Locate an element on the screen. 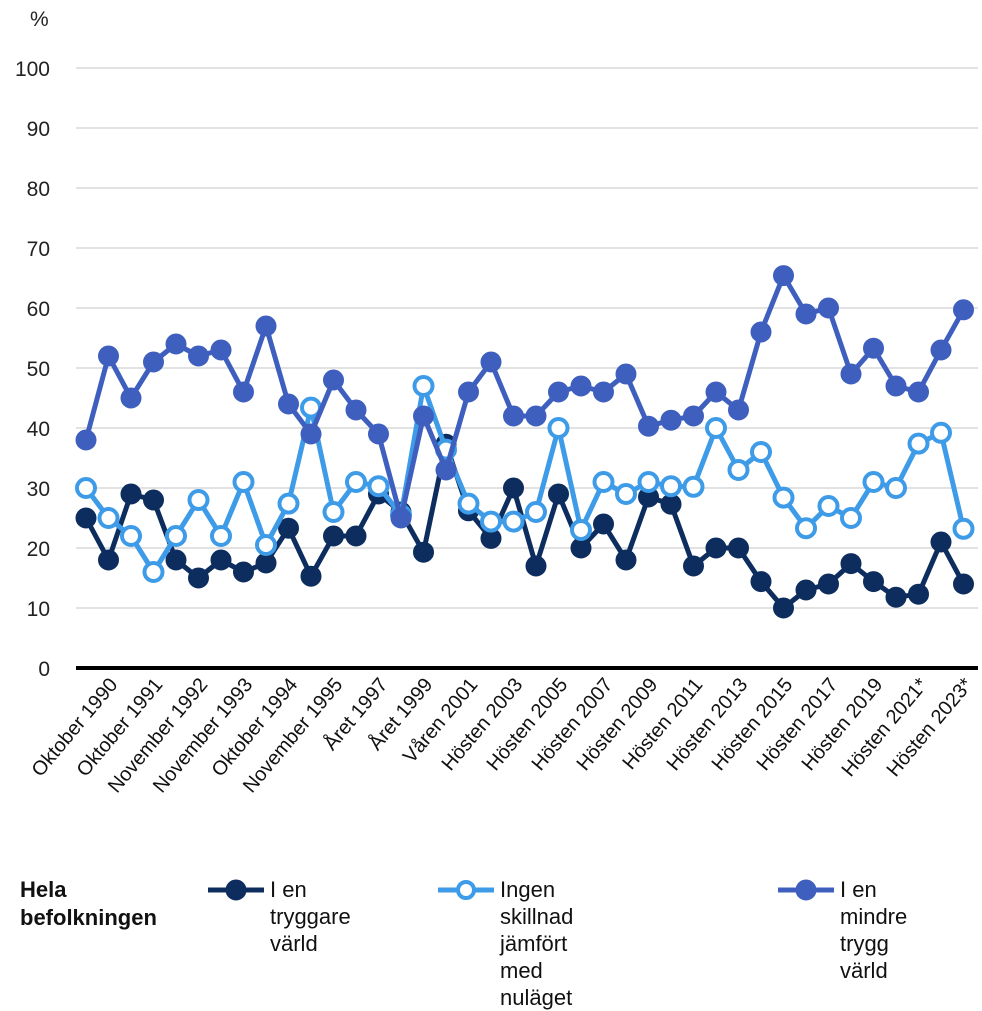 The width and height of the screenshot is (982, 1011). legend-label-mindre-trygg: I en mindre trygg värld is located at coordinates (874, 930).